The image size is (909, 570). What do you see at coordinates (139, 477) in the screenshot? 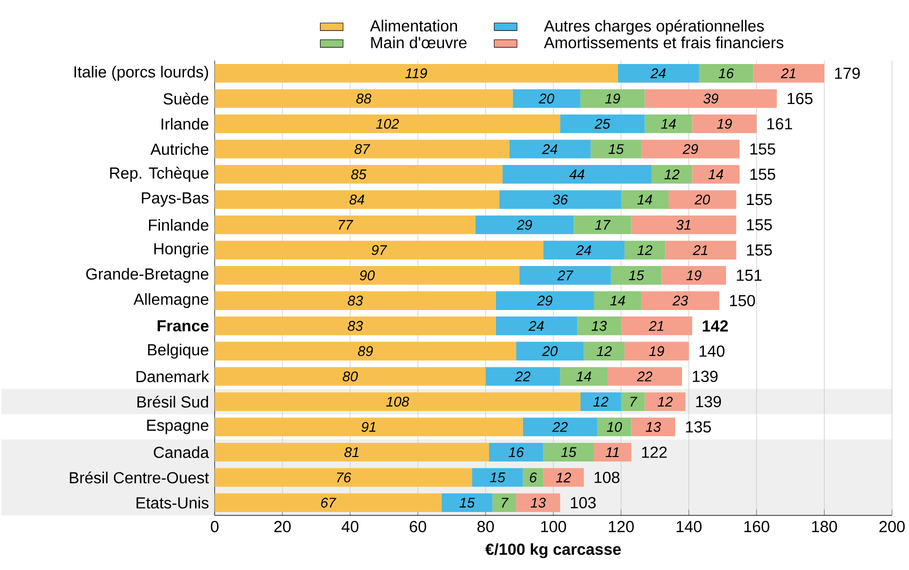
I see `y-tick-label: Brésil Centre-Ouest` at bounding box center [139, 477].